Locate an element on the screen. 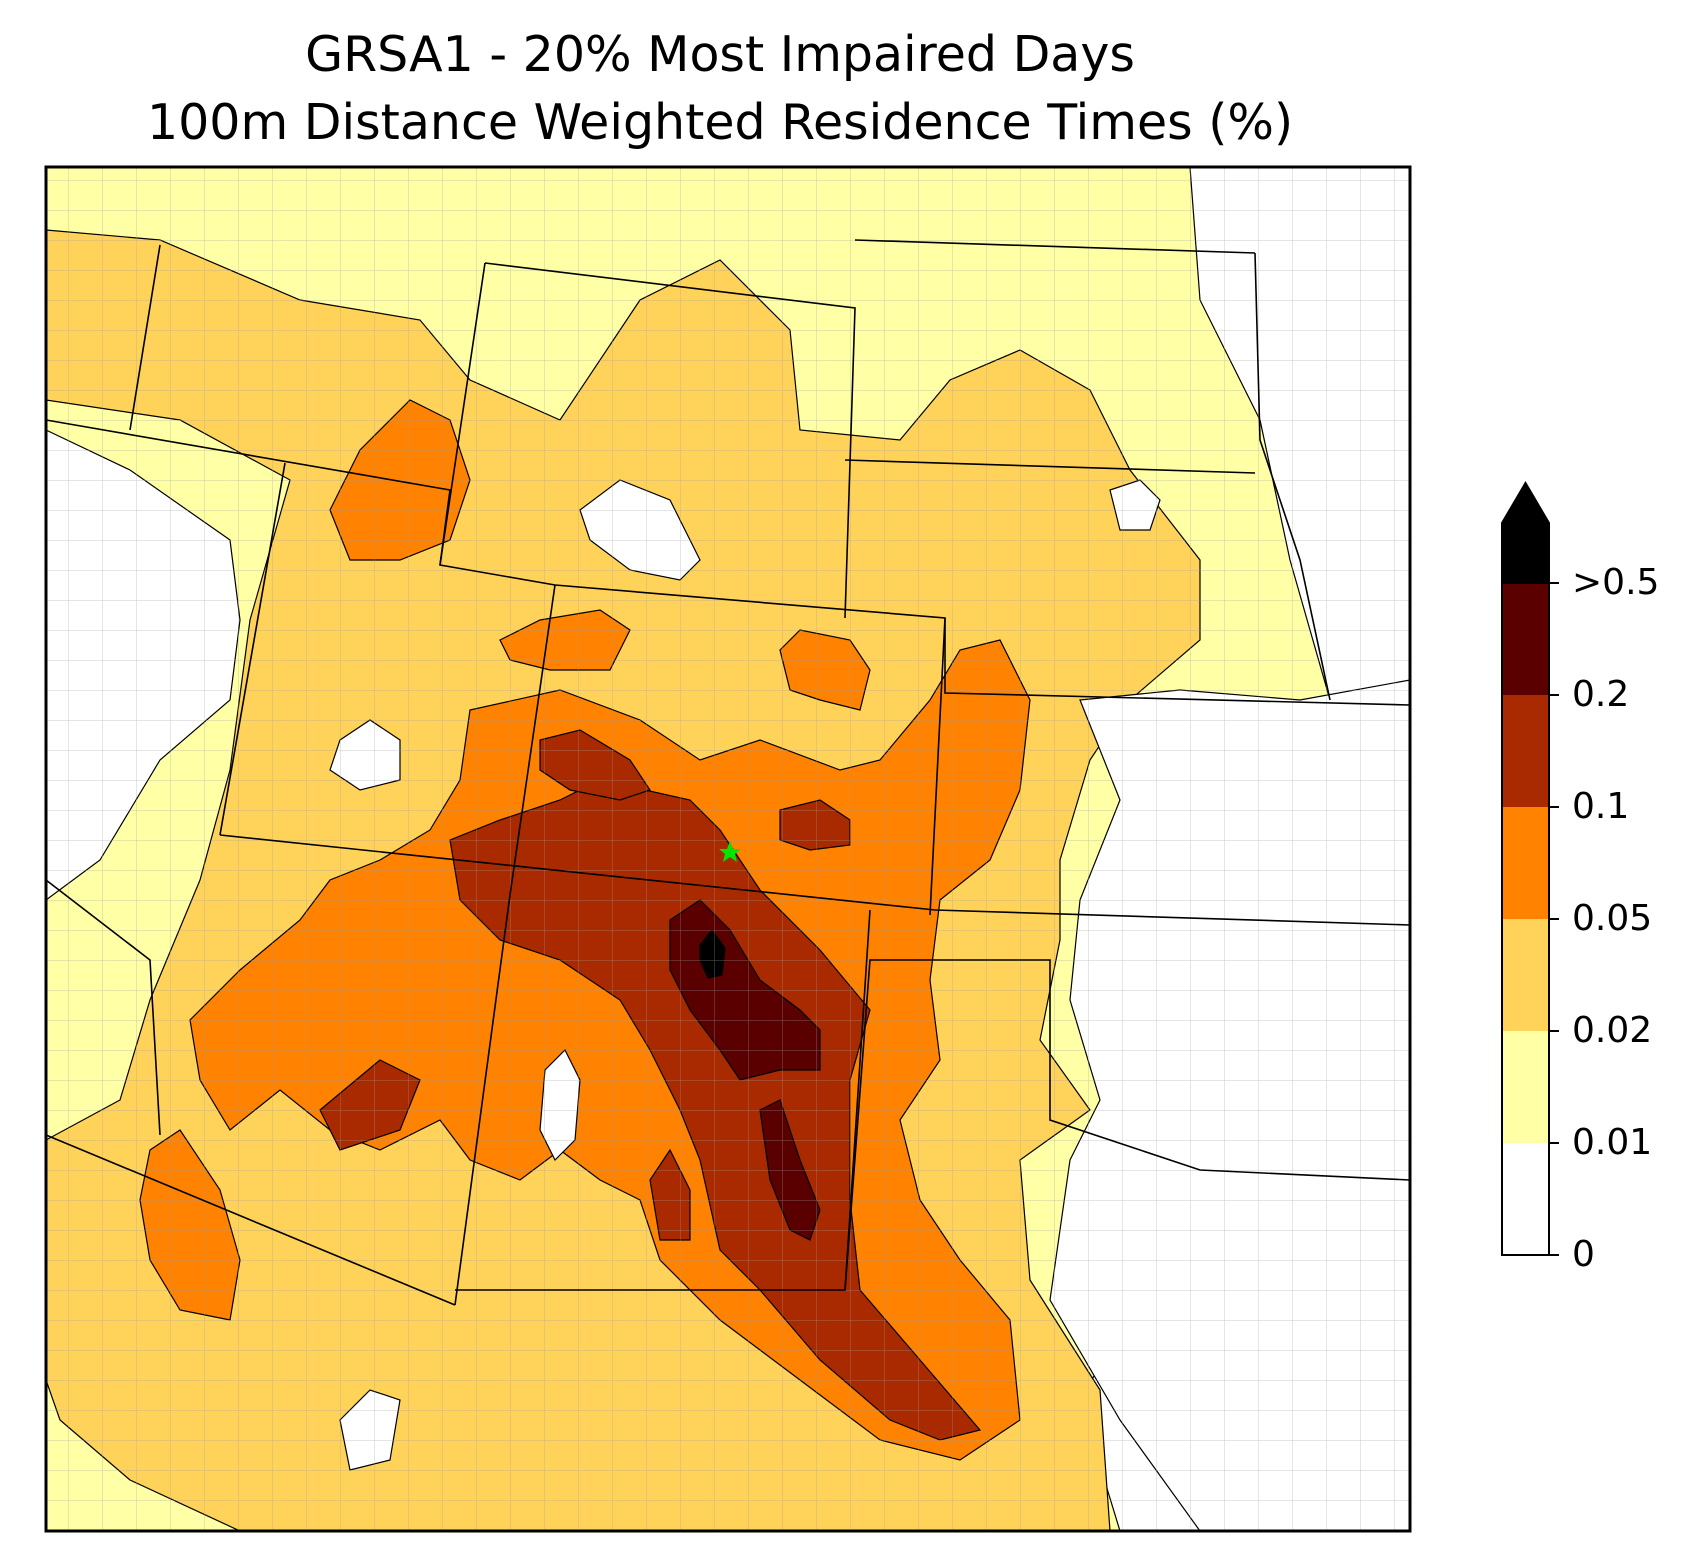 The image size is (1697, 1558). colorbar is located at coordinates (1530, 868).